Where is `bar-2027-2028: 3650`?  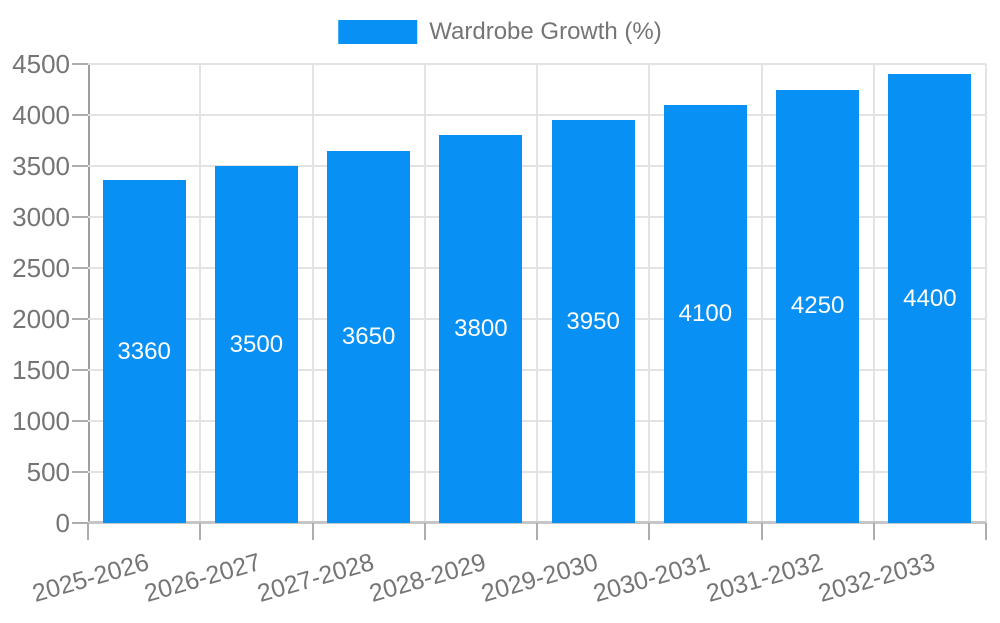
bar-2027-2028: 3650 is located at coordinates (369, 336).